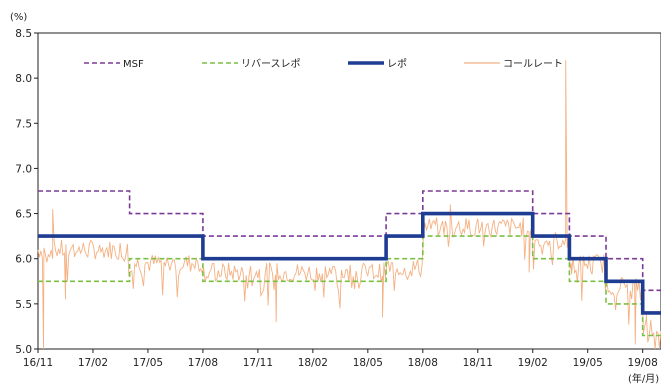  Describe the element at coordinates (478, 363) in the screenshot. I see `x-tick-label: 18/11` at that location.